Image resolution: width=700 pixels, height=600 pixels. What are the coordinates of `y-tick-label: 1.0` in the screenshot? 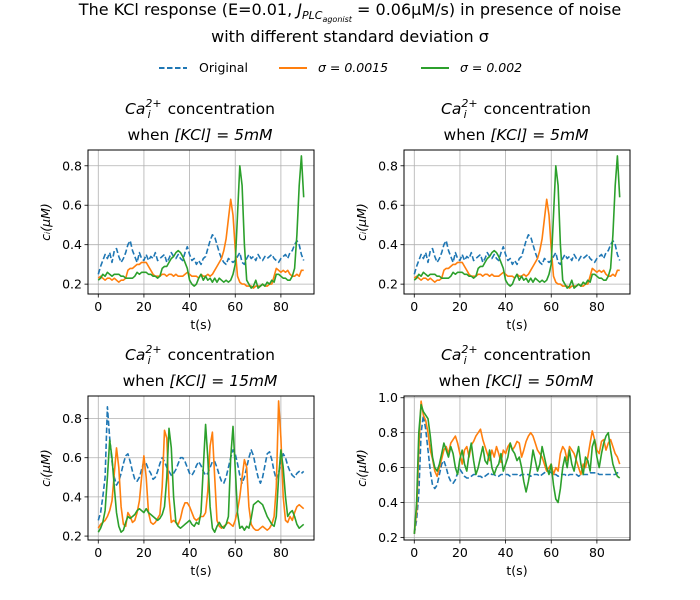 It's located at (388, 397).